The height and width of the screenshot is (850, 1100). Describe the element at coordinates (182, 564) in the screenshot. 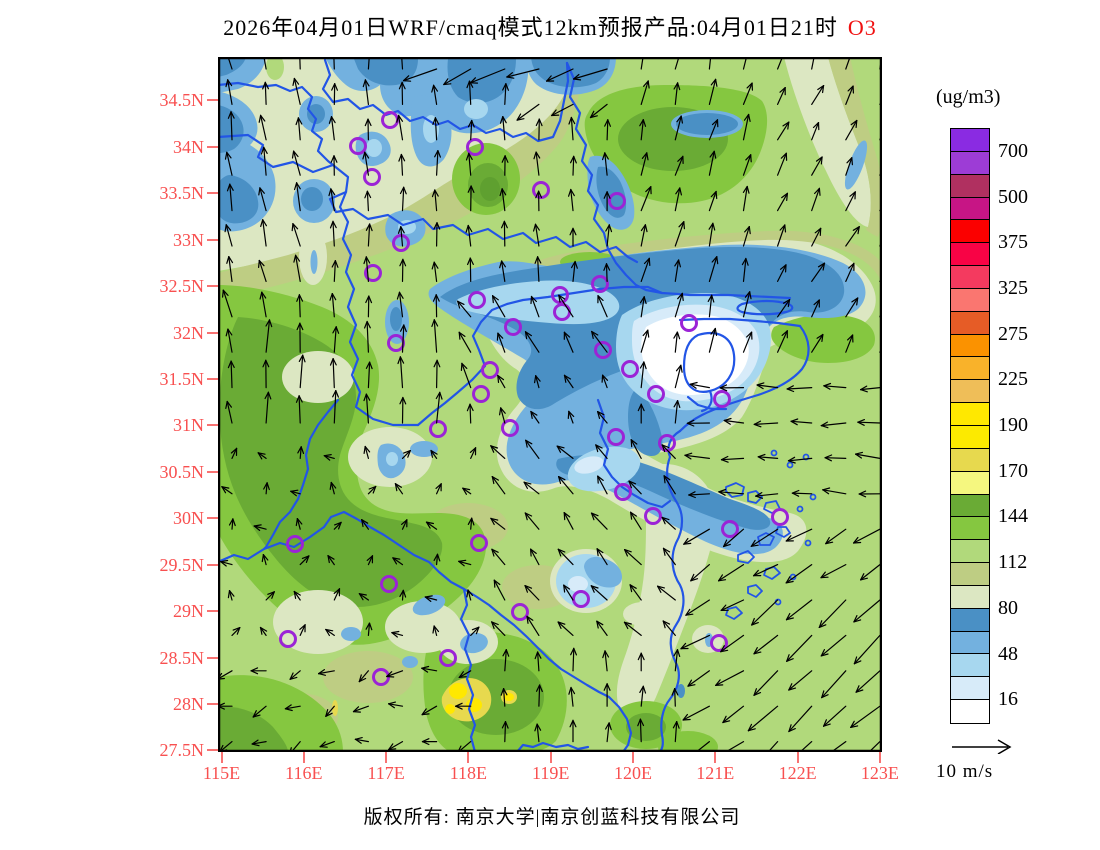

I see `lat-label: 29.5N` at that location.